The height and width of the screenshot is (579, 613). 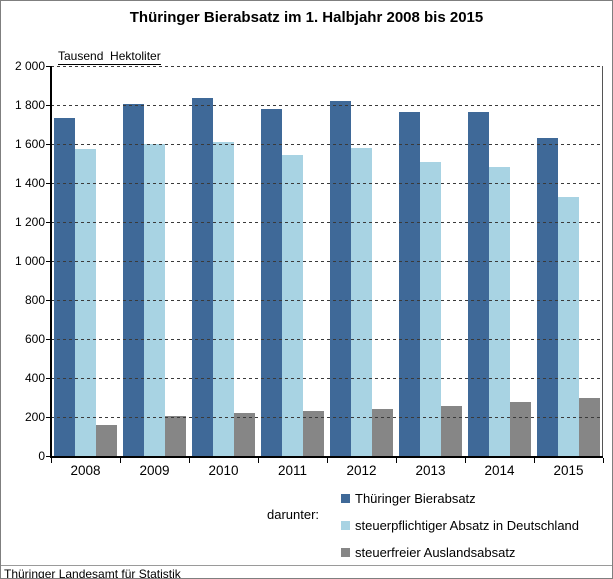 What do you see at coordinates (109, 57) in the screenshot?
I see `y-axis-unit-label: Tausend Hektoliter` at bounding box center [109, 57].